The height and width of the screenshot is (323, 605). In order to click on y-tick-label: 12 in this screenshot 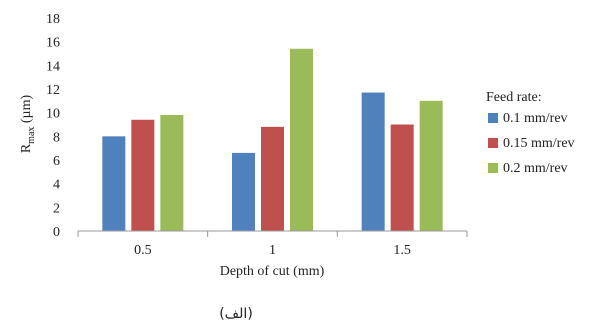, I will do `click(53, 90)`.